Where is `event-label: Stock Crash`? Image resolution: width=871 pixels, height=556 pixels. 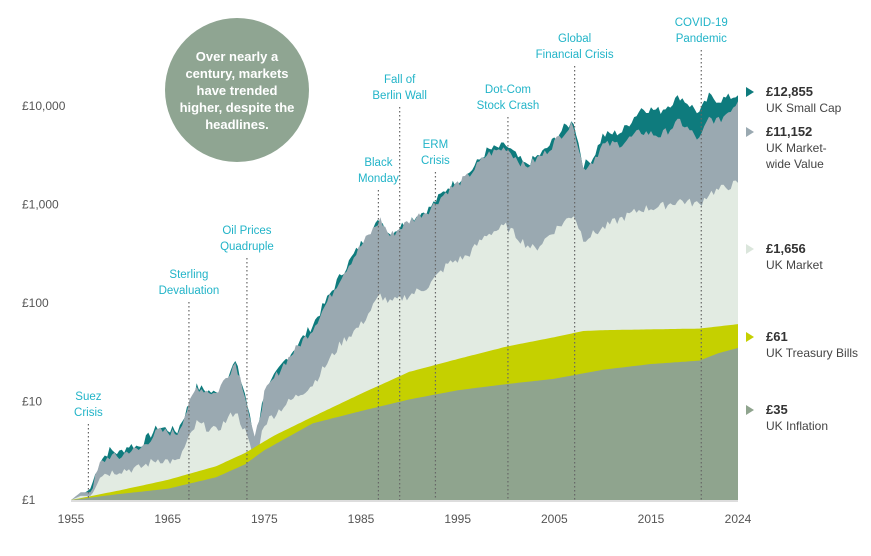 event-label: Stock Crash is located at coordinates (508, 106).